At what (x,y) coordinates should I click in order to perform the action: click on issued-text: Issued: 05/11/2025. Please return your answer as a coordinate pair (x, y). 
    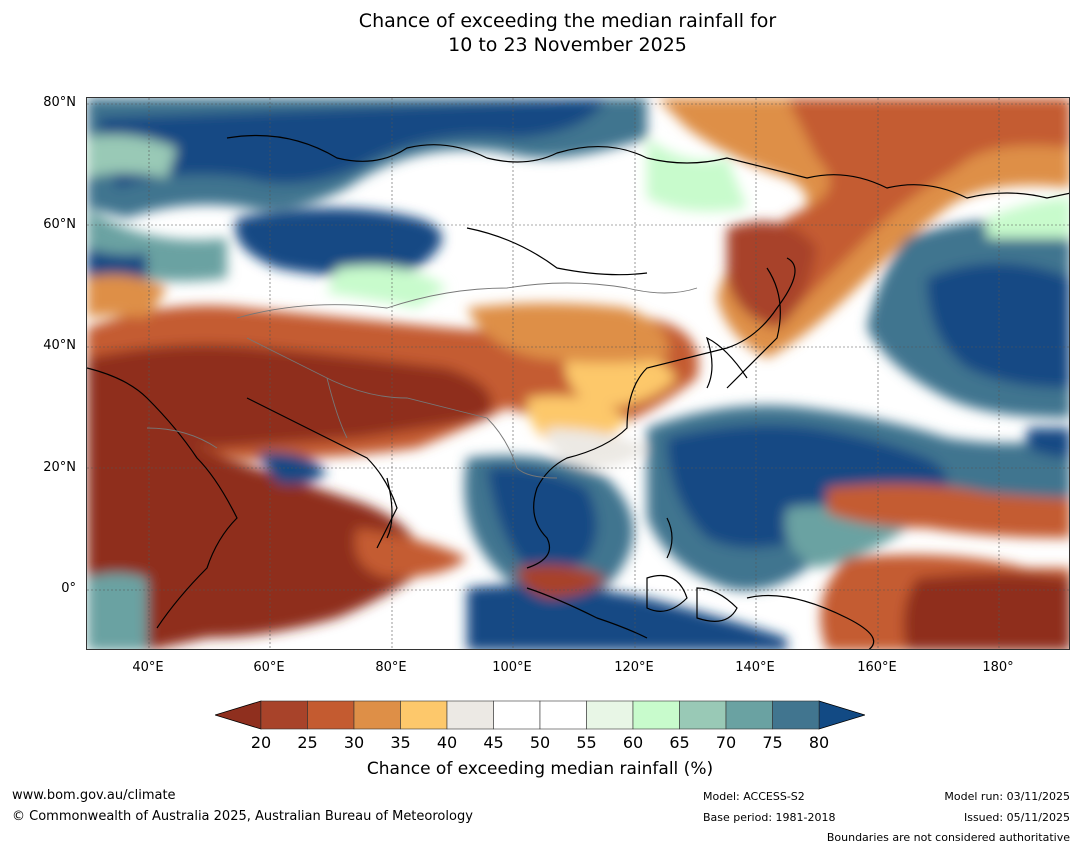
    Looking at the image, I should click on (1016, 817).